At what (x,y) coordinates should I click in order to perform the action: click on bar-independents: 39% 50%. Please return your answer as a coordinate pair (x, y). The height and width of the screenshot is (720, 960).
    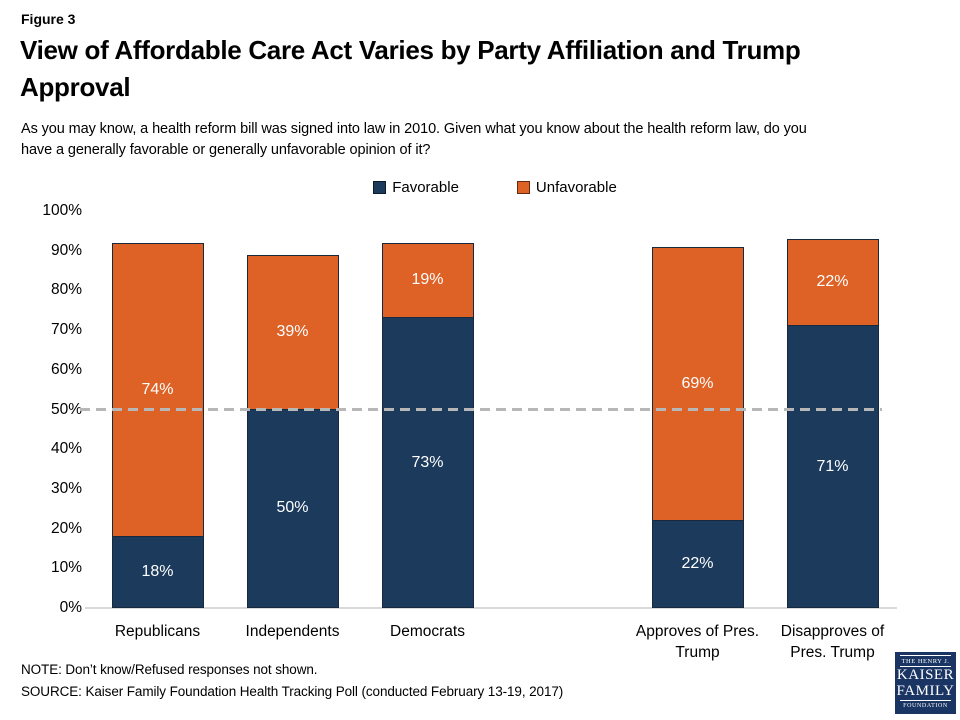
    Looking at the image, I should click on (292, 431).